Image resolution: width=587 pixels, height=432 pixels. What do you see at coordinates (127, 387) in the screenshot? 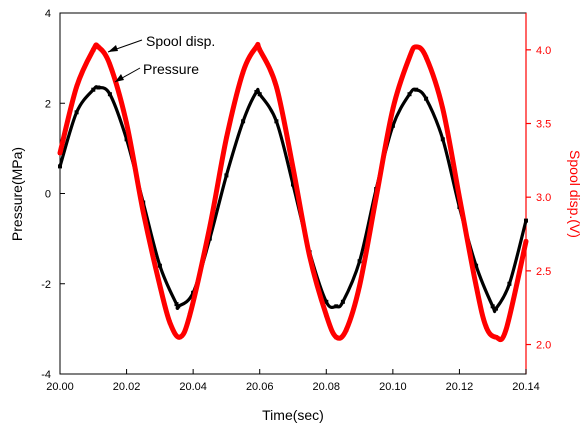
I see `x-tick-label: 20.02` at bounding box center [127, 387].